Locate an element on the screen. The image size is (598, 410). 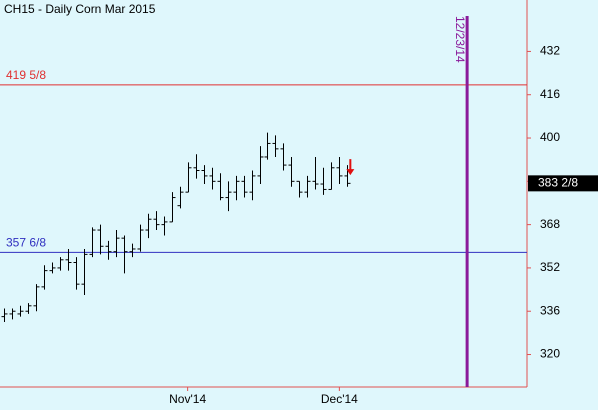
vertical-line-label: 12/23/14 is located at coordinates (460, 39).